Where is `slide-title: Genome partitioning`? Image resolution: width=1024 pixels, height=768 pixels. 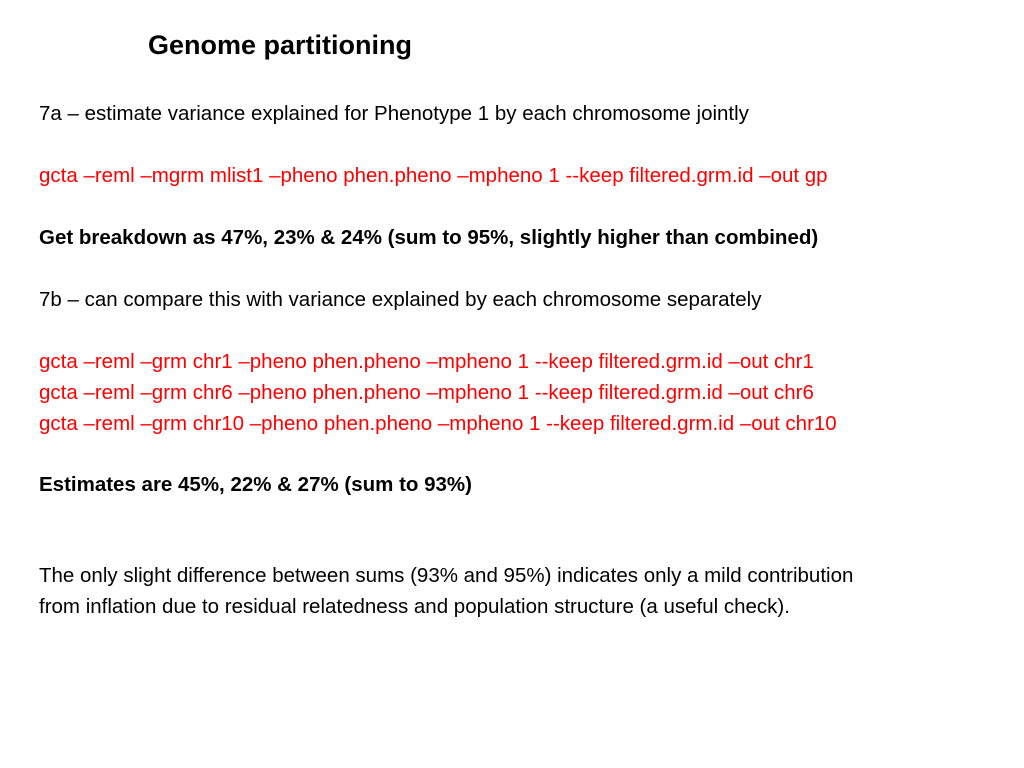 slide-title: Genome partitioning is located at coordinates (280, 45).